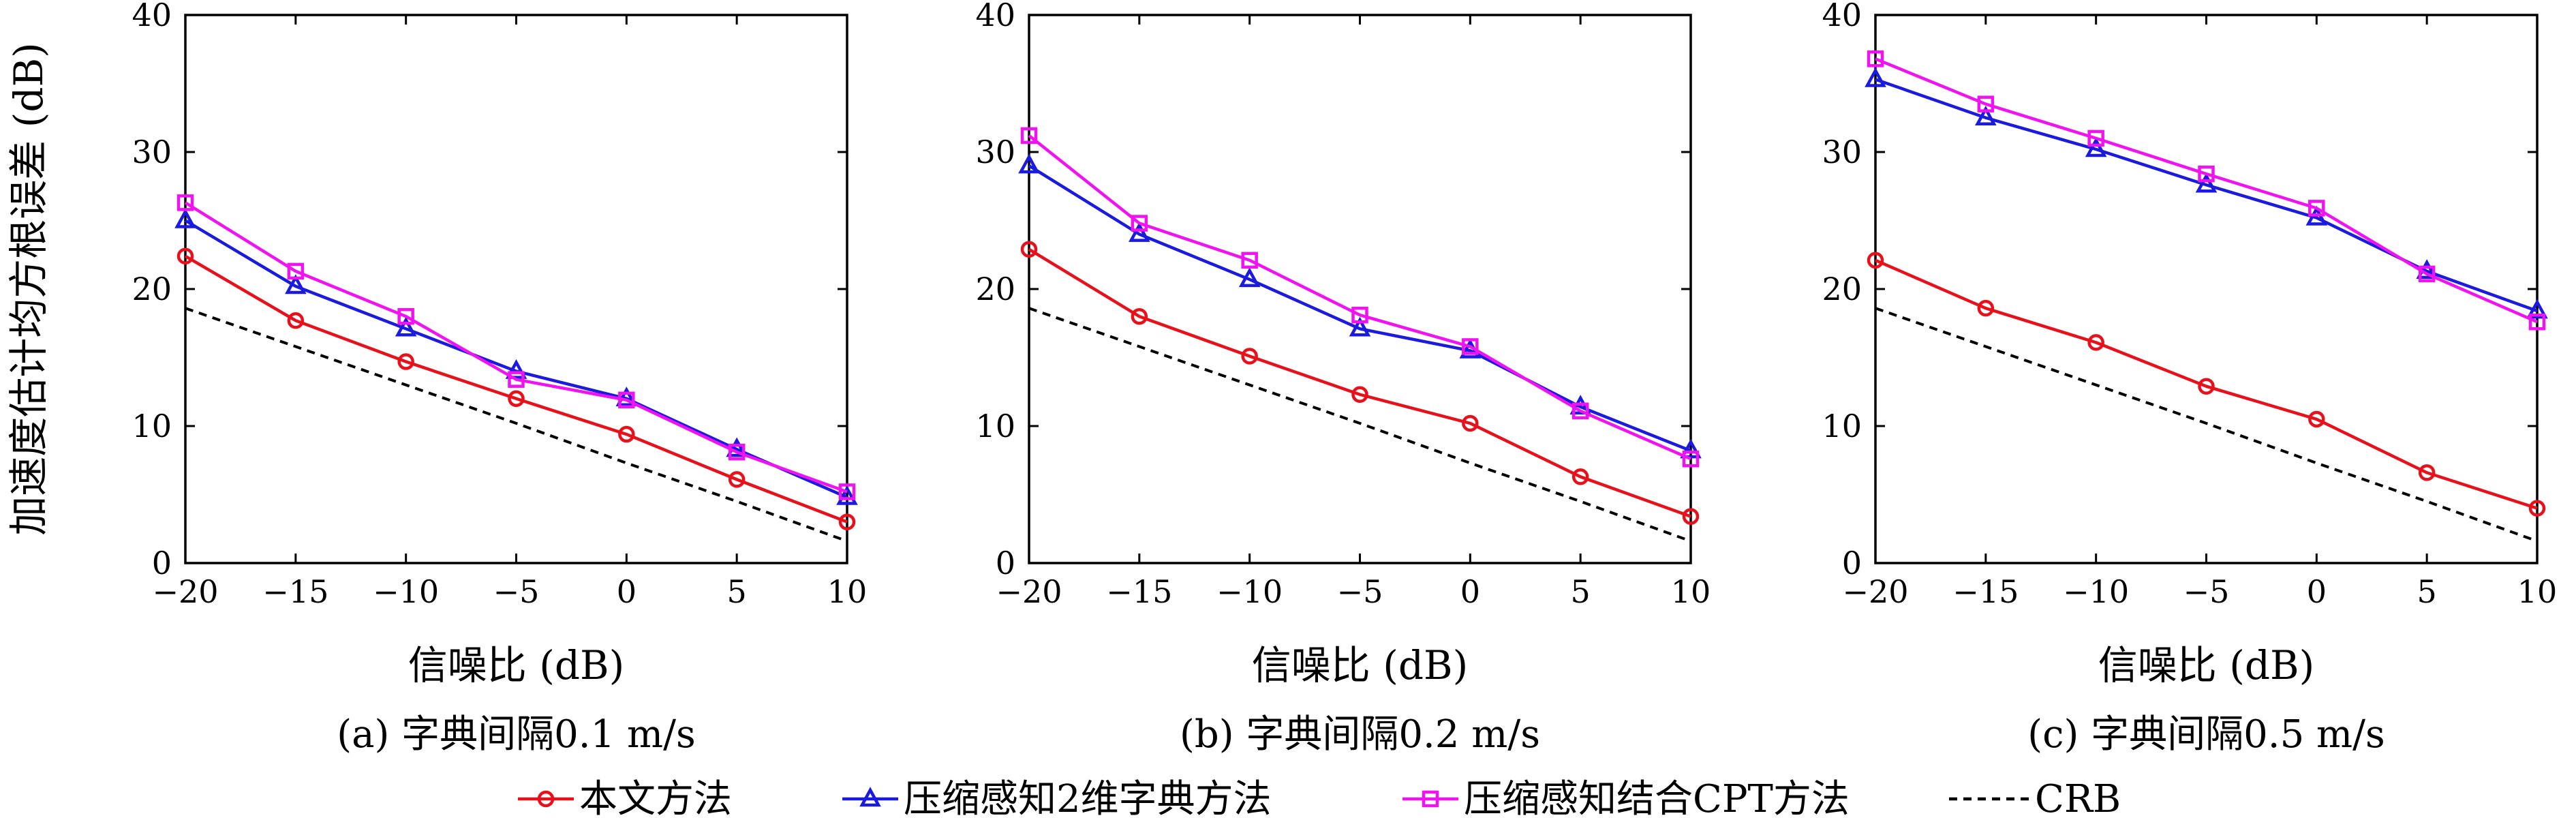 Image resolution: width=2576 pixels, height=818 pixels. What do you see at coordinates (995, 289) in the screenshot?
I see `y-tick-label: 20` at bounding box center [995, 289].